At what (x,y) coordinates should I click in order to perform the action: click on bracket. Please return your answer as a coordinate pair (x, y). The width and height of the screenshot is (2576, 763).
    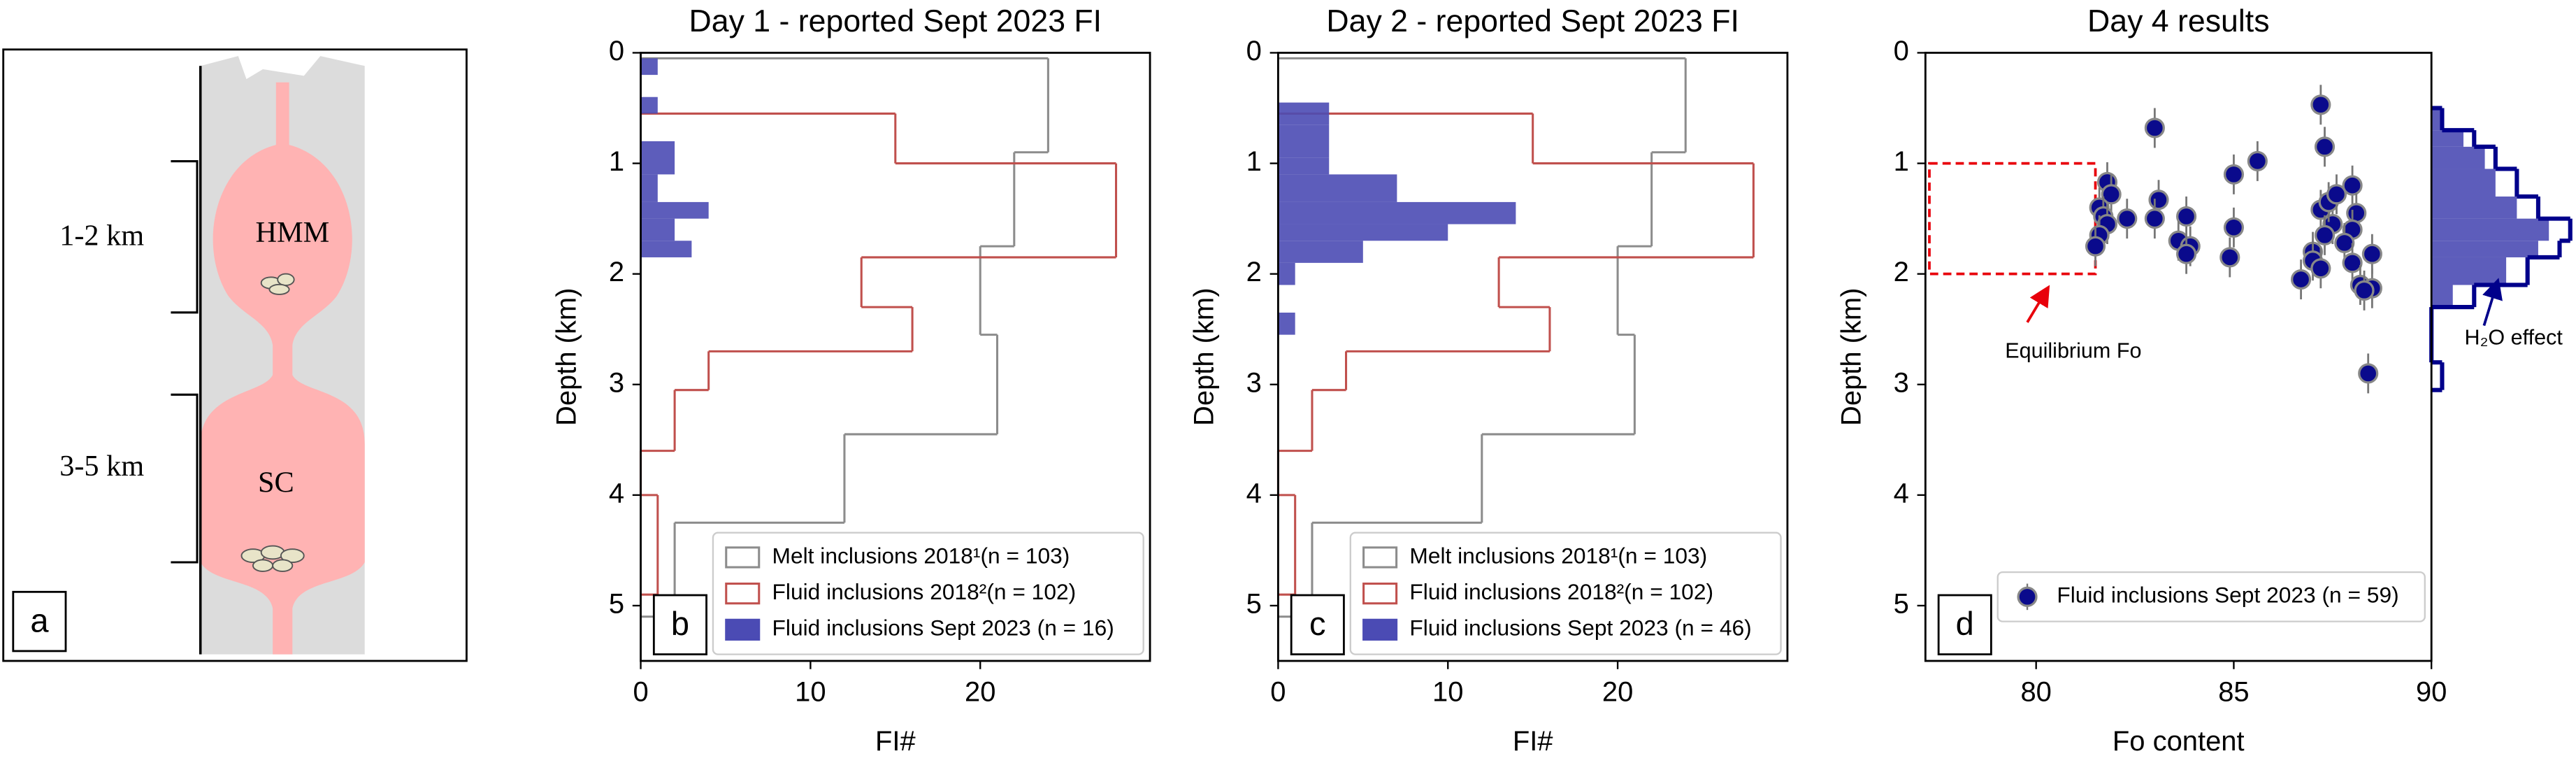
    Looking at the image, I should click on (185, 237).